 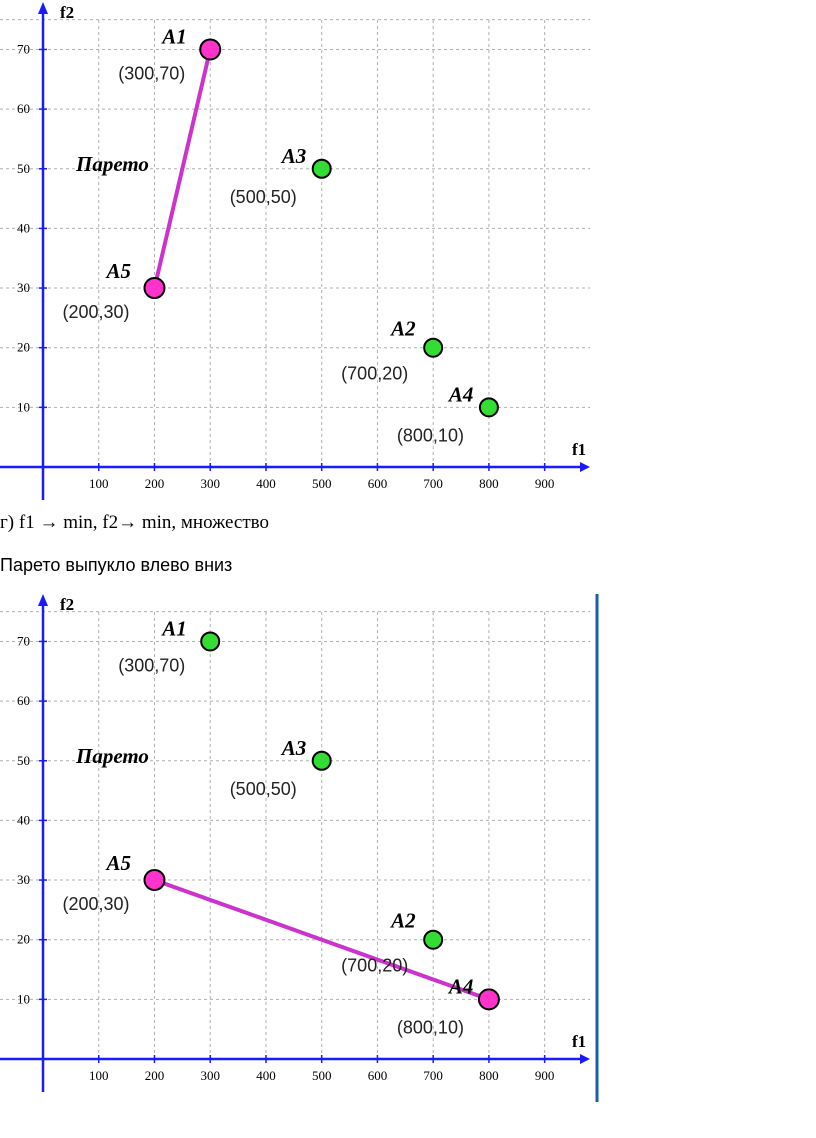 I want to click on caption-line-1: г) f1 → min, f2→ min, множество, so click(x=134, y=522).